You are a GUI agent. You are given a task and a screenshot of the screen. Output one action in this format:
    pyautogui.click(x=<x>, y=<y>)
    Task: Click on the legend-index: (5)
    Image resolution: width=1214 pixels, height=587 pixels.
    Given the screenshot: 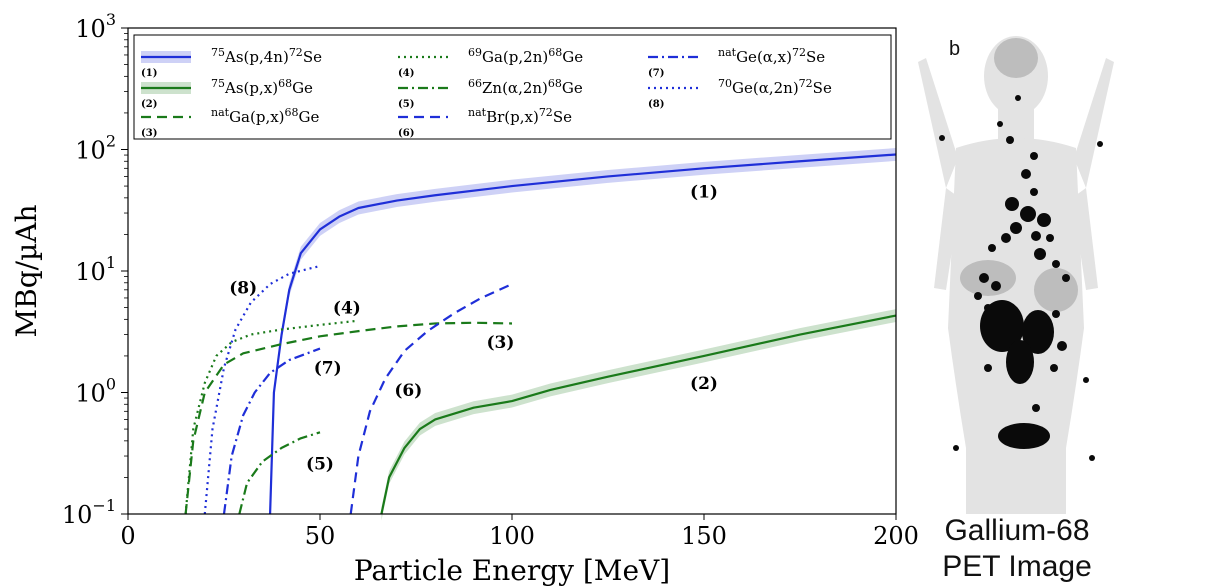 What is the action you would take?
    pyautogui.click(x=406, y=104)
    